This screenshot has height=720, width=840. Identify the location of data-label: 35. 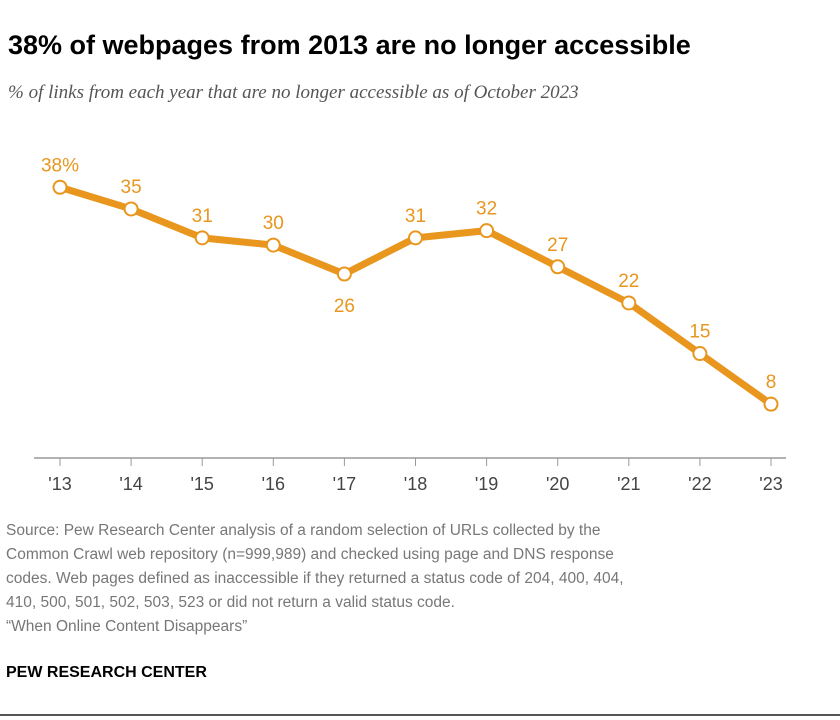
(131, 187).